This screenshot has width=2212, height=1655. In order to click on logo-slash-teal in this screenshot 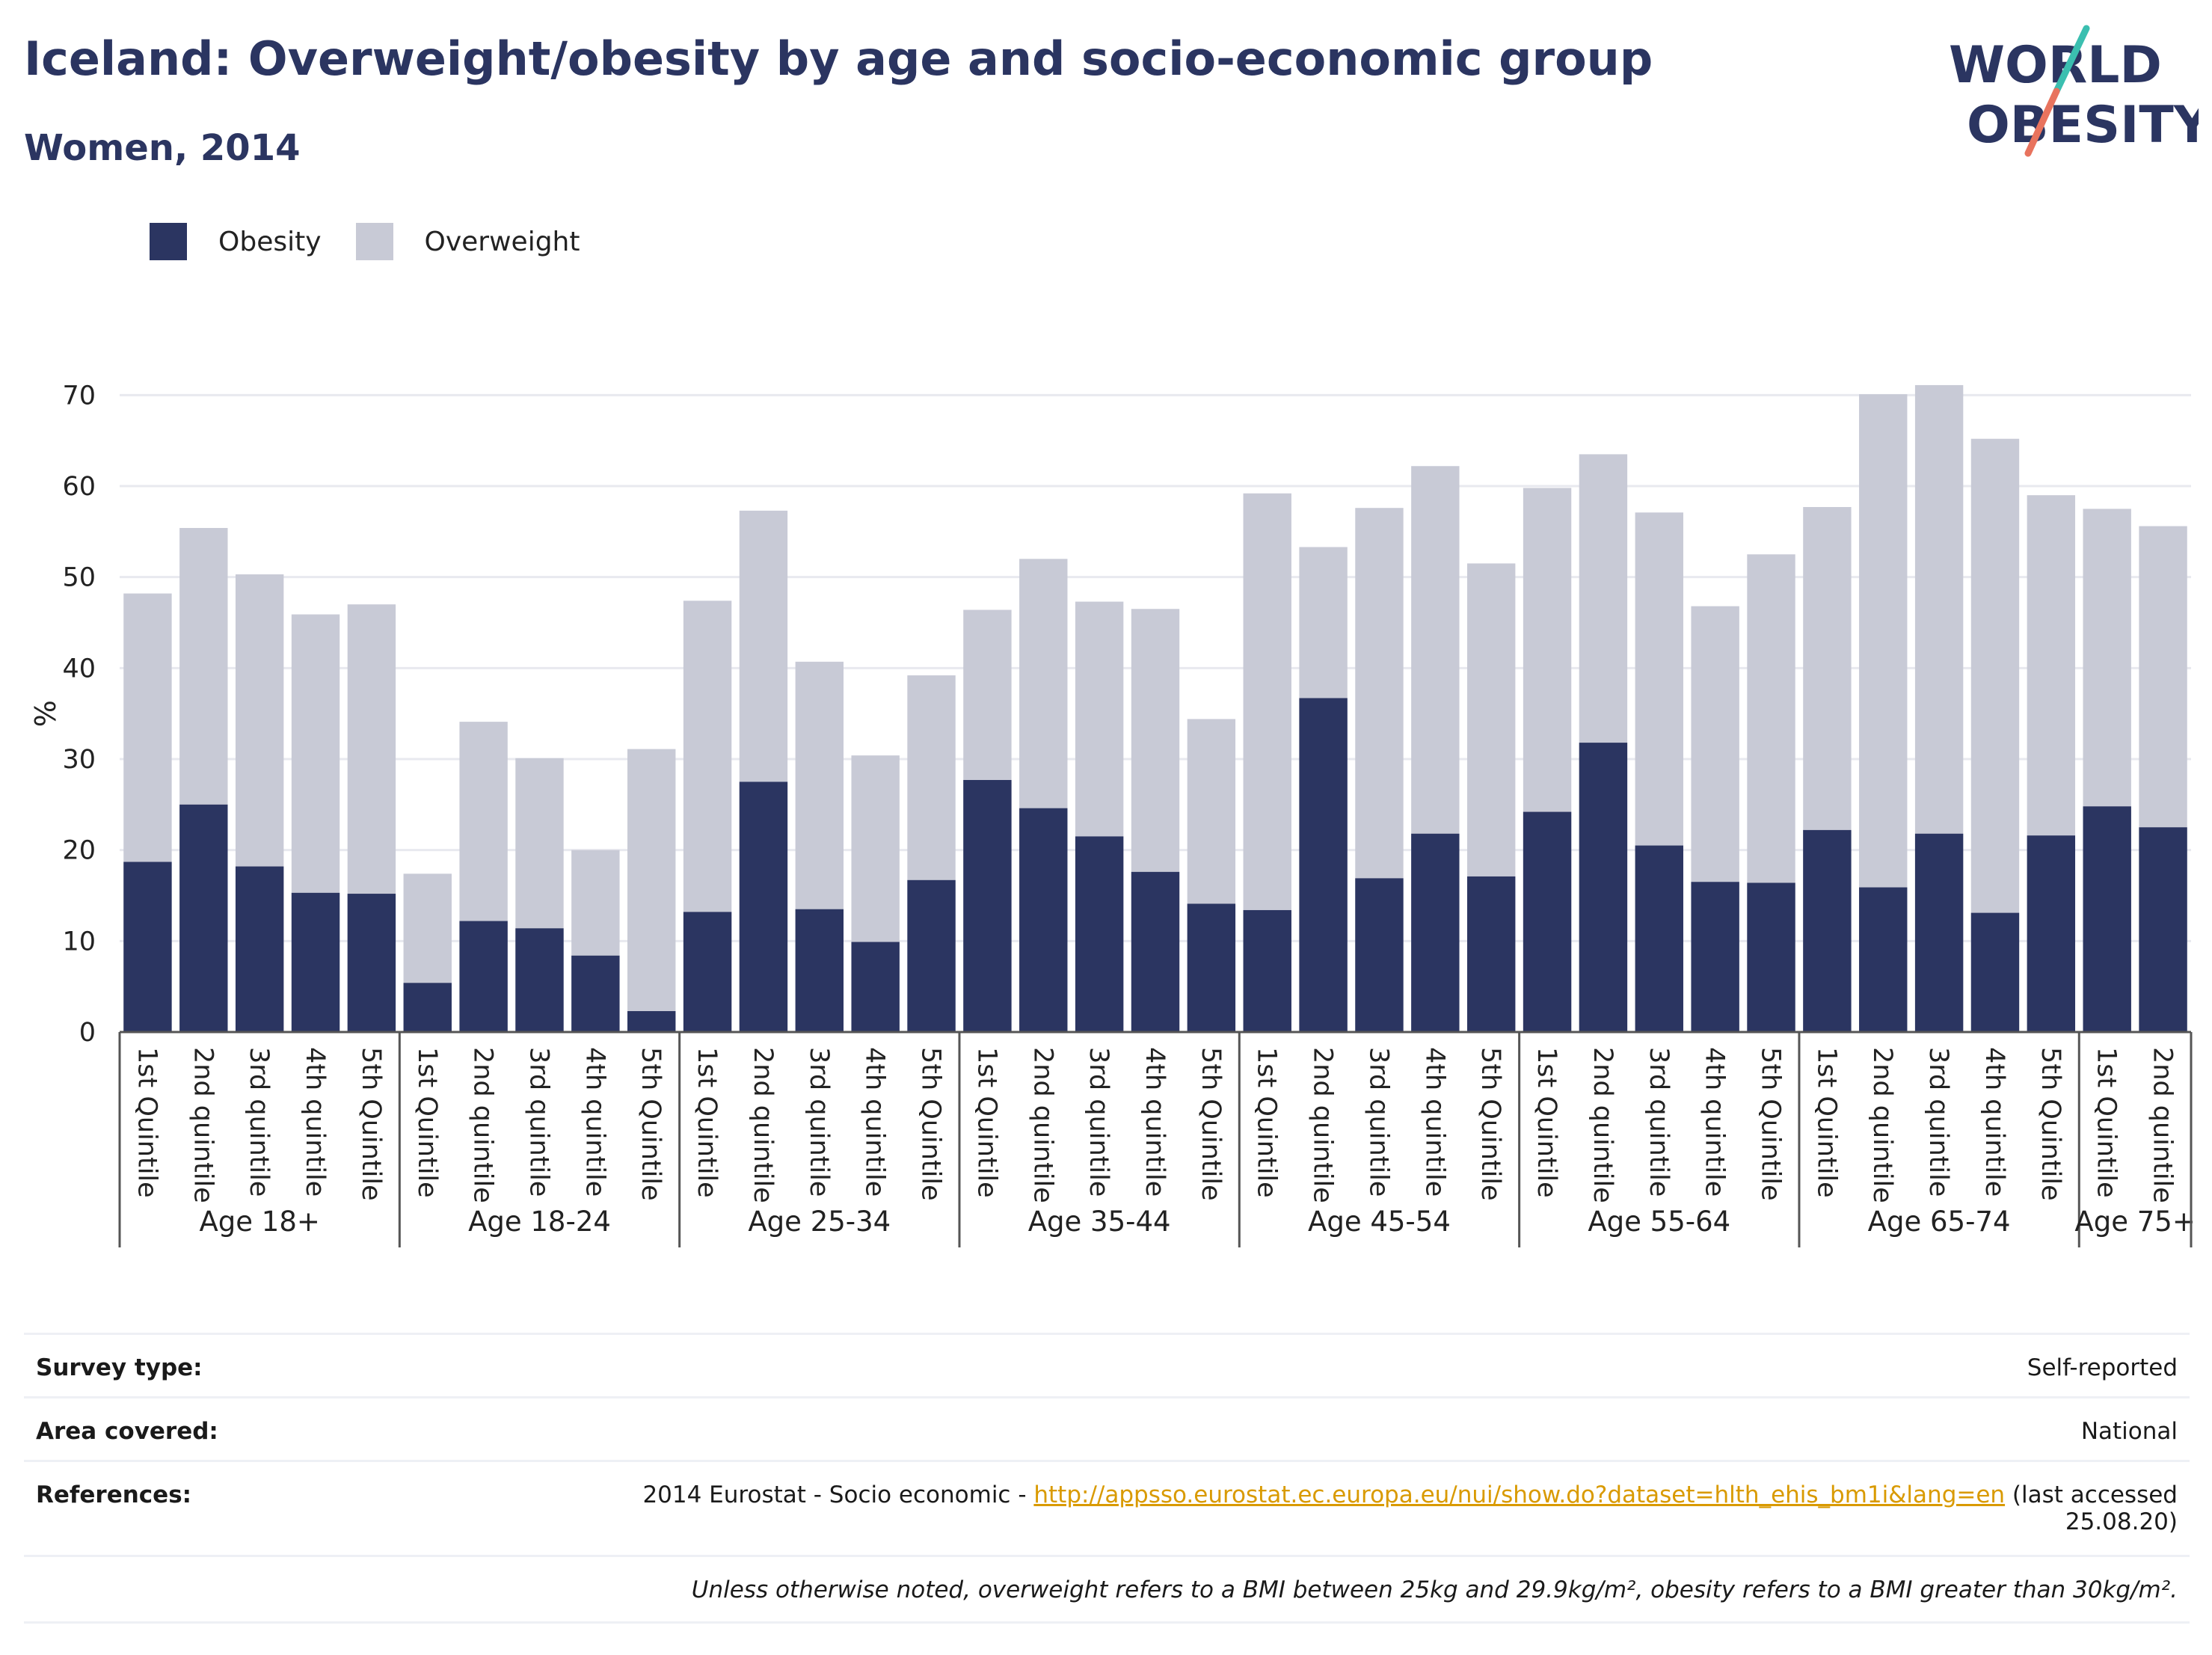, I will do `click(2071, 60)`.